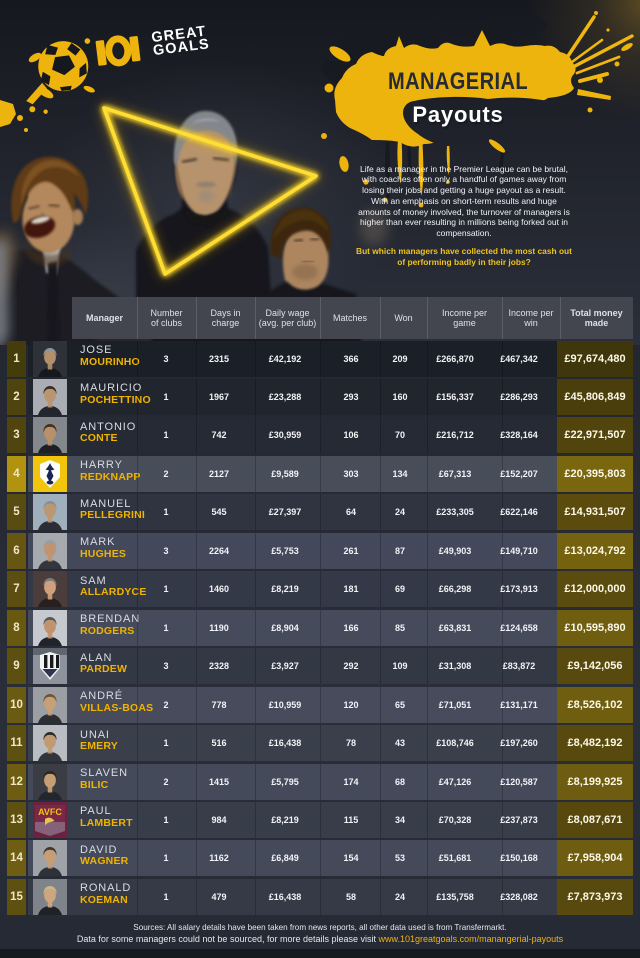 The image size is (640, 958). Describe the element at coordinates (181, 47) in the screenshot. I see `svg-text: GOALS` at that location.